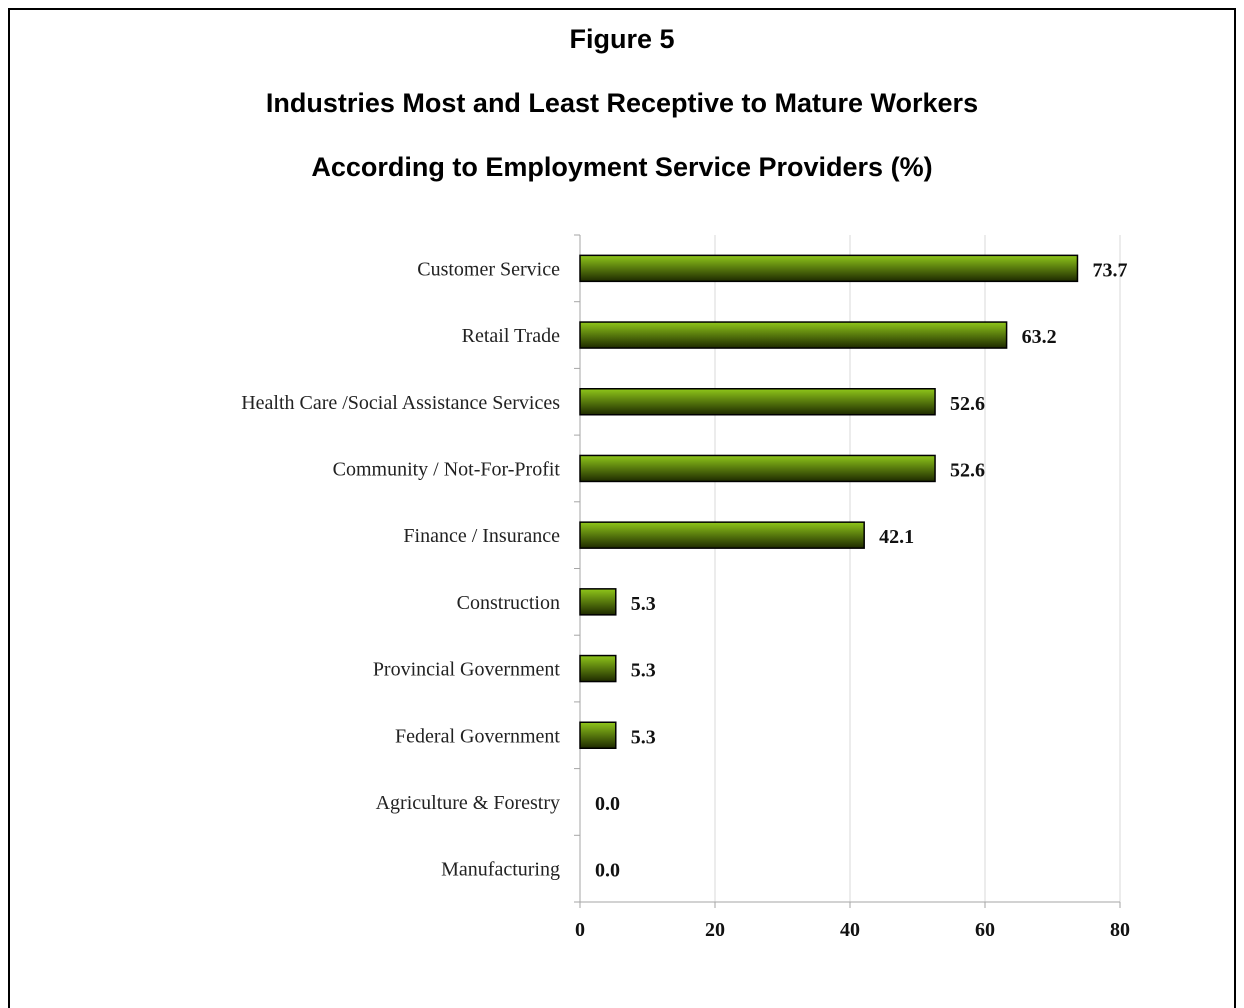 This screenshot has width=1244, height=1008. Describe the element at coordinates (985, 930) in the screenshot. I see `x-tick-label: 60` at that location.